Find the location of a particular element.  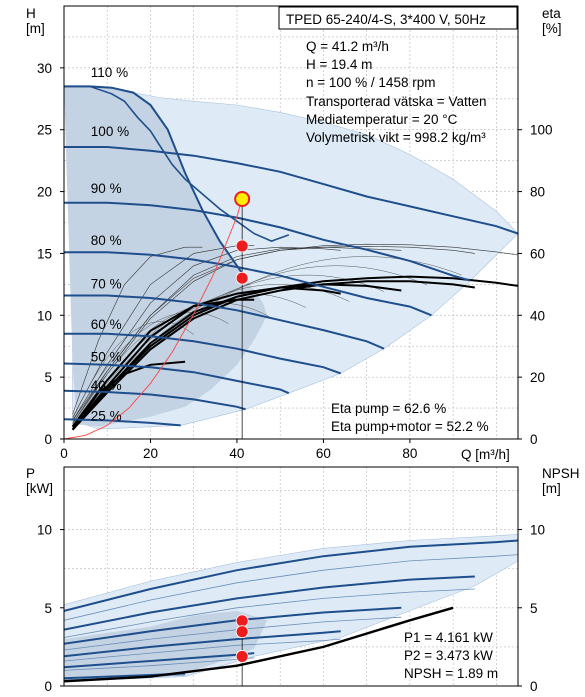

x-tick-label: 0 is located at coordinates (64, 453).